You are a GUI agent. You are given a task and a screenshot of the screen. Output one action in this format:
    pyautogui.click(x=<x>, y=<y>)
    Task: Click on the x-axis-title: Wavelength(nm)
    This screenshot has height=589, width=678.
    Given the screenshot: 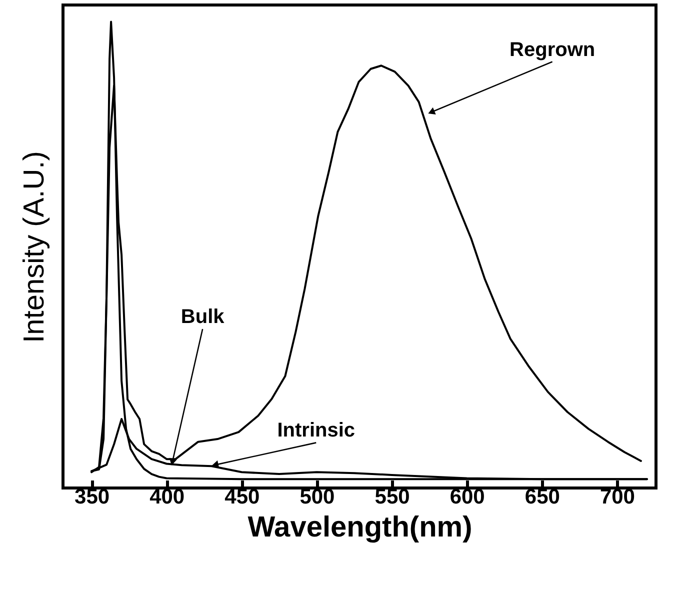 What is the action you would take?
    pyautogui.click(x=360, y=528)
    